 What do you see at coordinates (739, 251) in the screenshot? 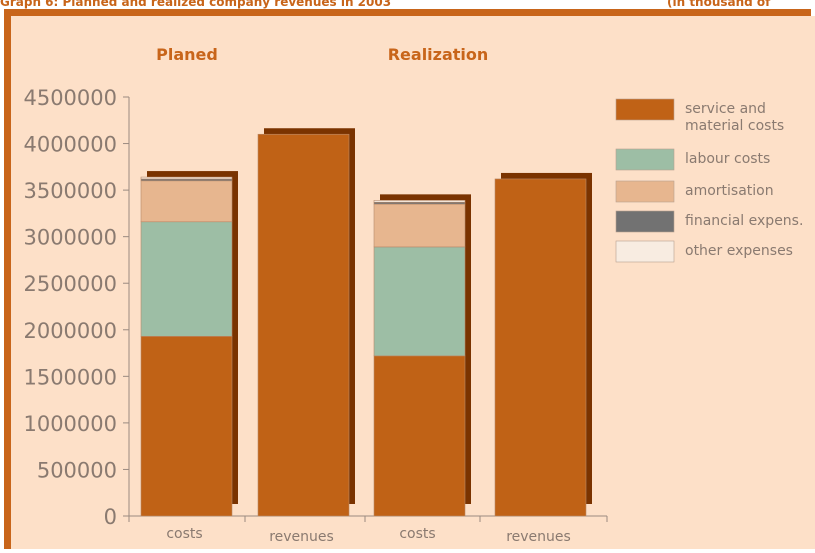
I see `legend-label: other expenses` at bounding box center [739, 251].